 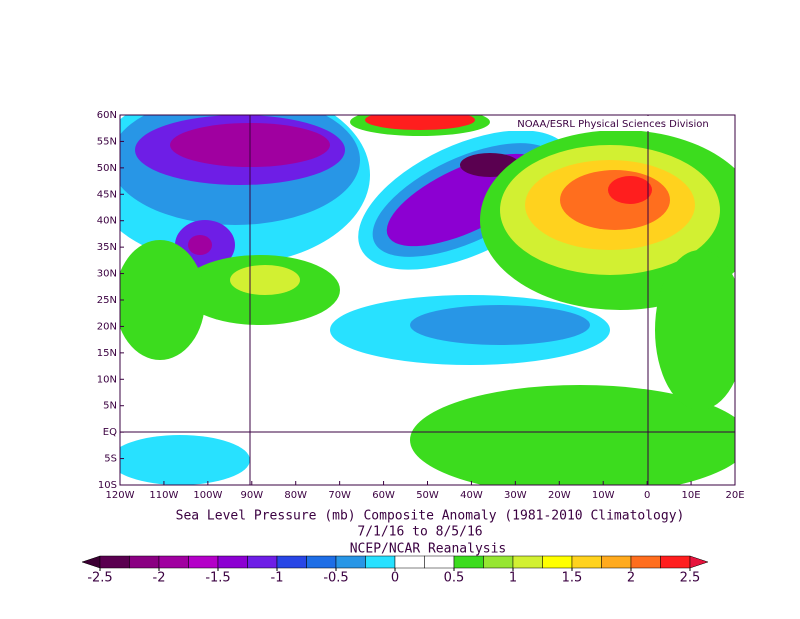 I want to click on colorbar-over, so click(x=699, y=562).